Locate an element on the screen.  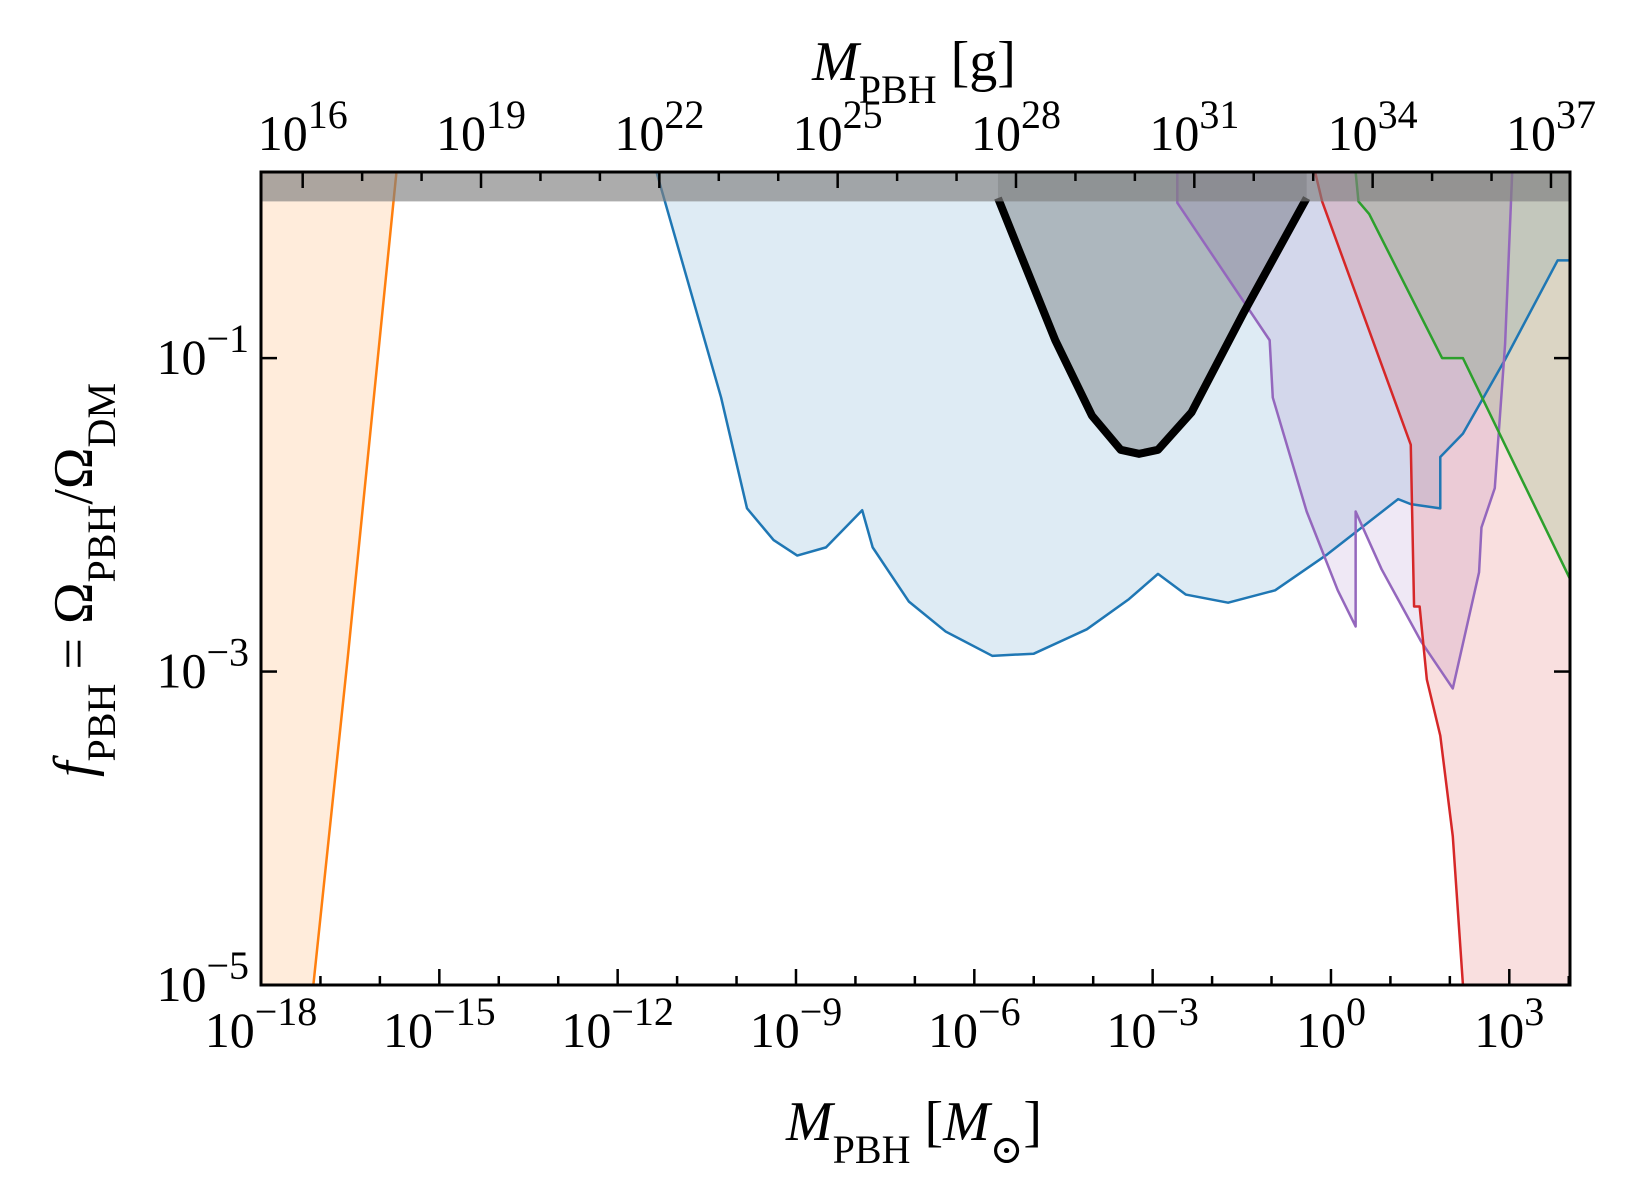
x-tick-label: 10⁻¹² is located at coordinates (617, 1024).